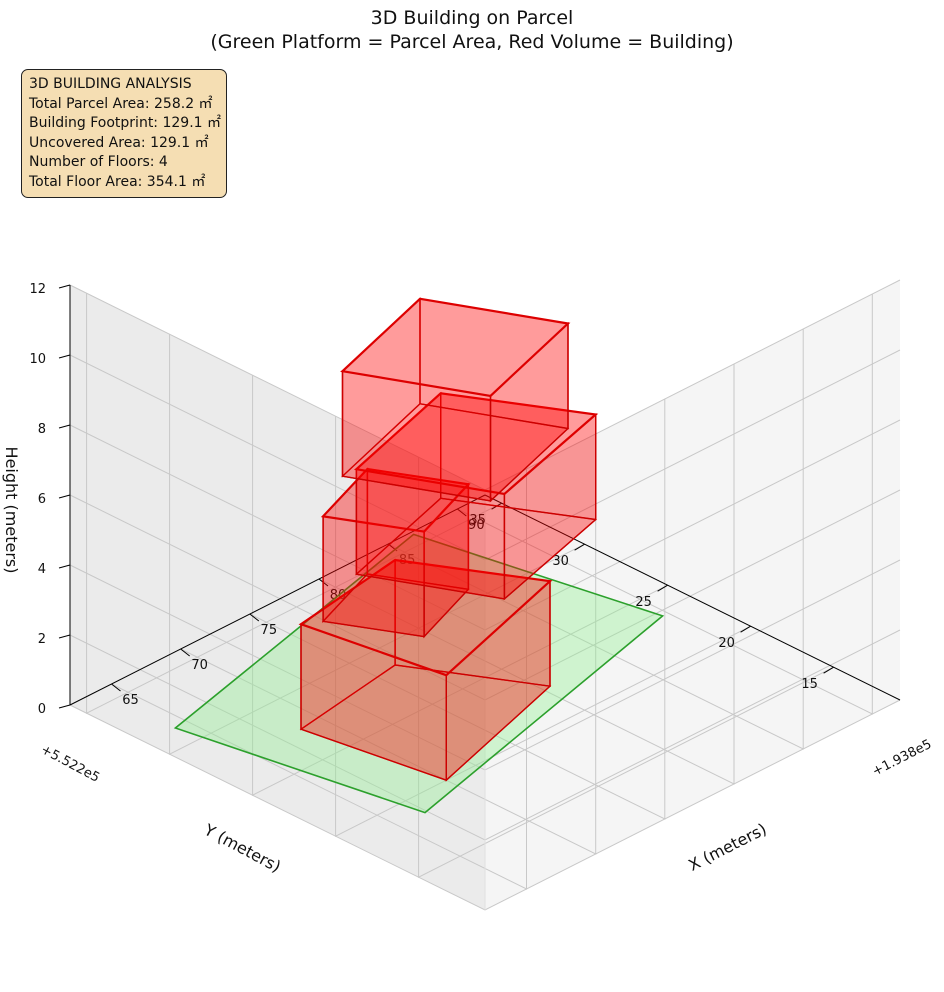 This screenshot has height=992, width=944. I want to click on info-total-floor-area: Total Floor Area: 354.1 ㎡, so click(117, 181).